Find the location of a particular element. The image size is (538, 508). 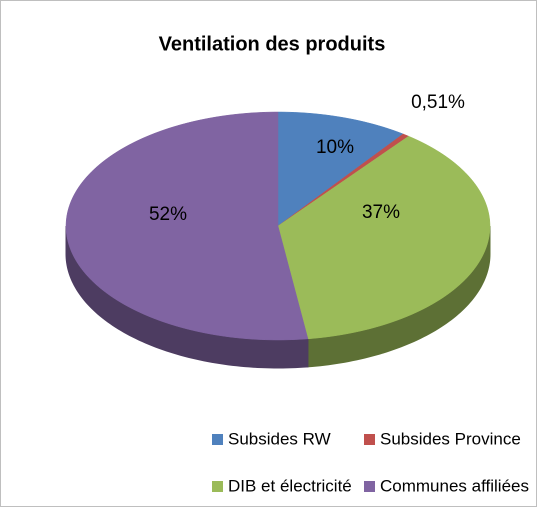

data-label: 52% is located at coordinates (168, 214).